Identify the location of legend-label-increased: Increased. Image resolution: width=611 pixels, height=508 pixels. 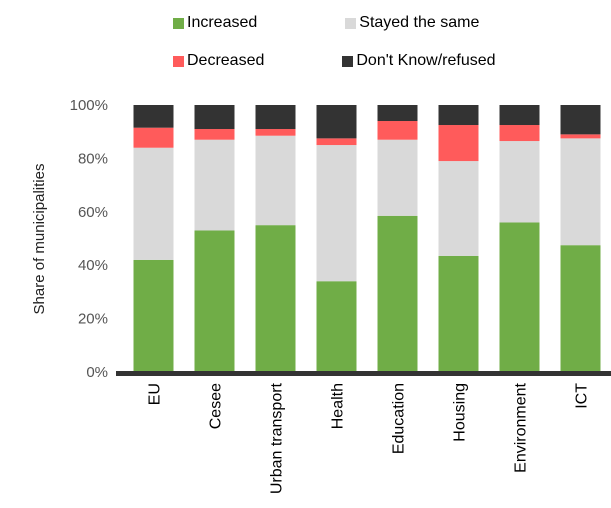
(222, 22).